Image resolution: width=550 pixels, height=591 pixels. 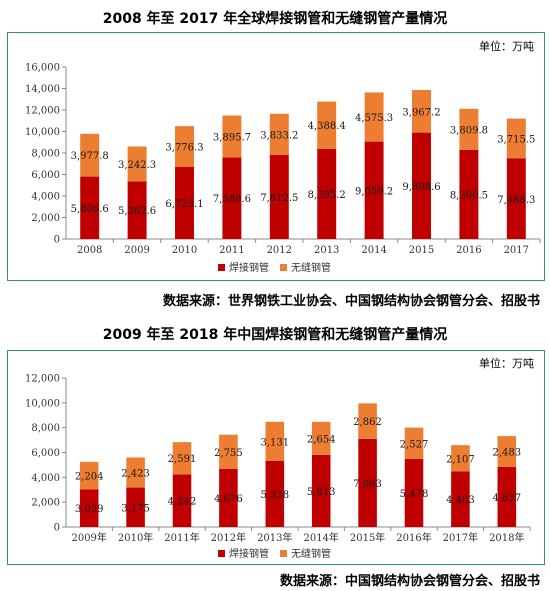 I want to click on chart1-data-label-seamless: 3,977.8, so click(x=90, y=156).